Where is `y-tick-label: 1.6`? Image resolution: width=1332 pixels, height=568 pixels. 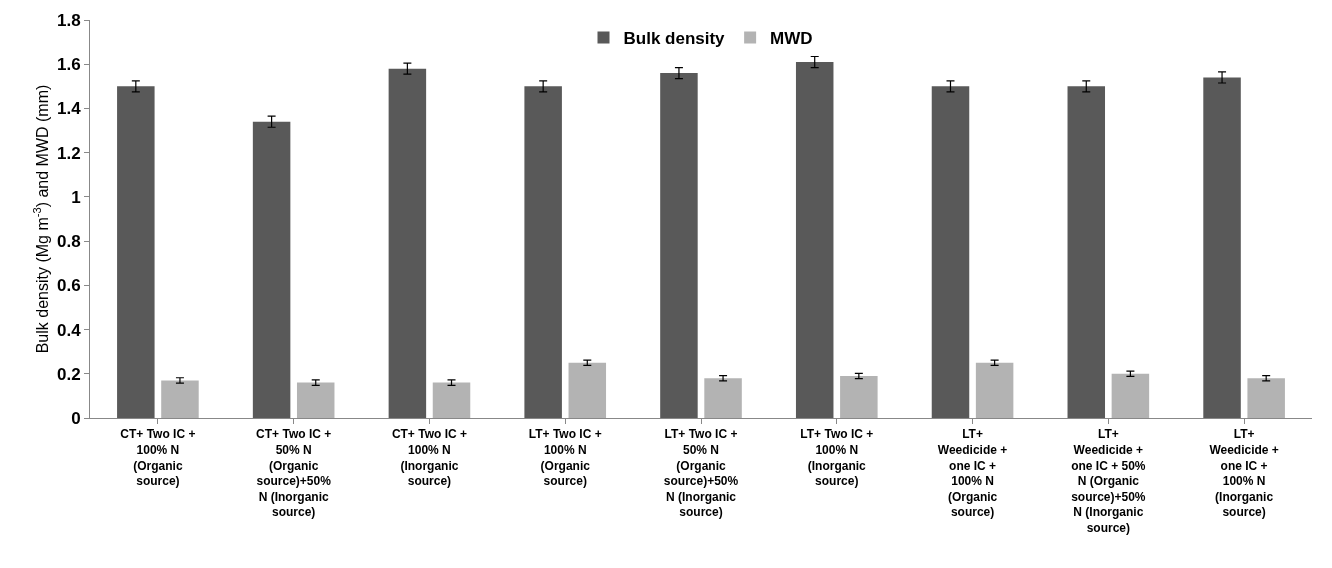
y-tick-label: 1.6 is located at coordinates (68, 65).